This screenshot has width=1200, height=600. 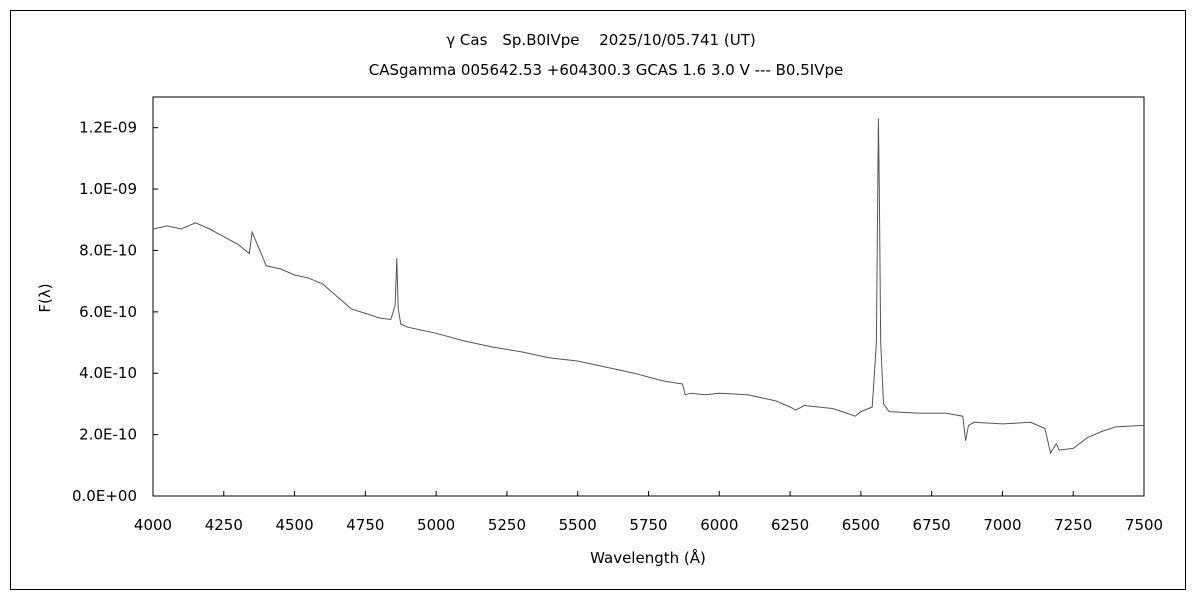 I want to click on chart-title: γ Cas Sp.B0IVpe 2025/10/05.741 (UT), so click(x=600, y=40).